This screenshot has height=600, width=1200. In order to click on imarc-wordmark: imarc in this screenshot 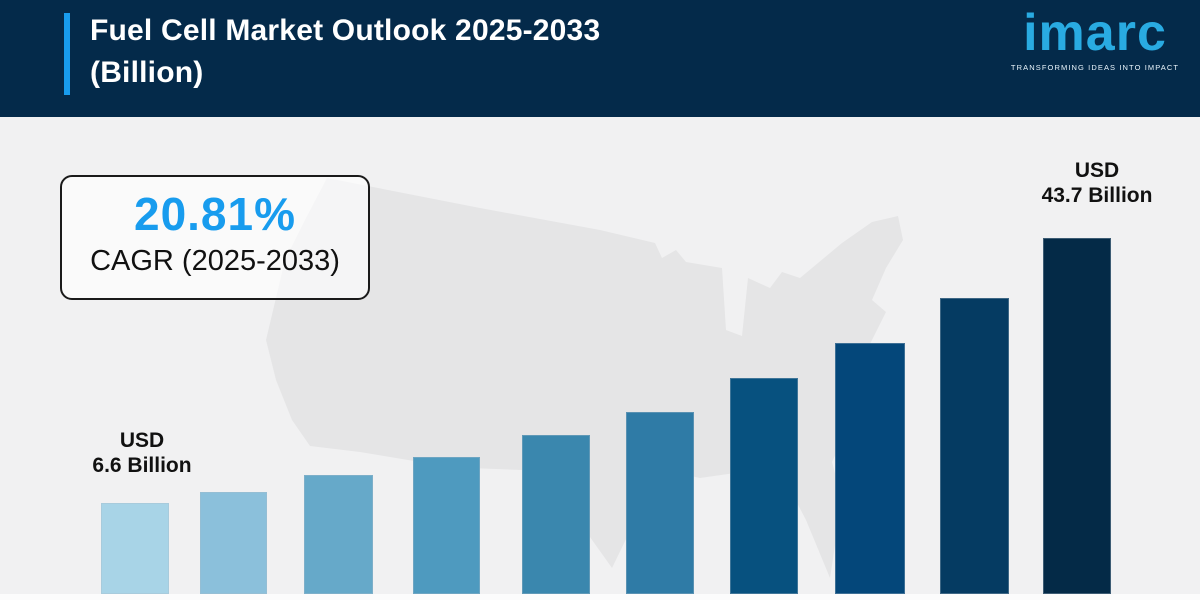, I will do `click(1095, 33)`.